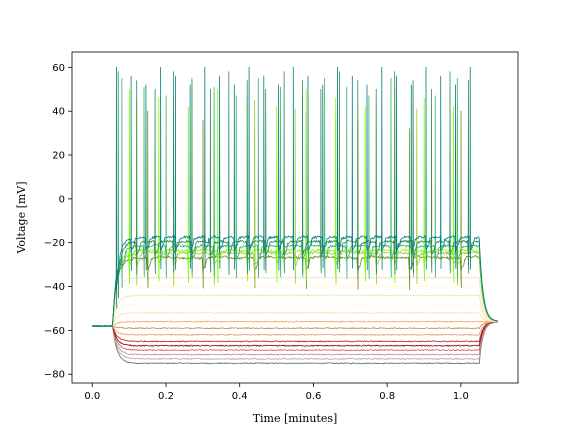 This screenshot has height=432, width=576. I want to click on x-tick-label: 0.8, so click(387, 396).